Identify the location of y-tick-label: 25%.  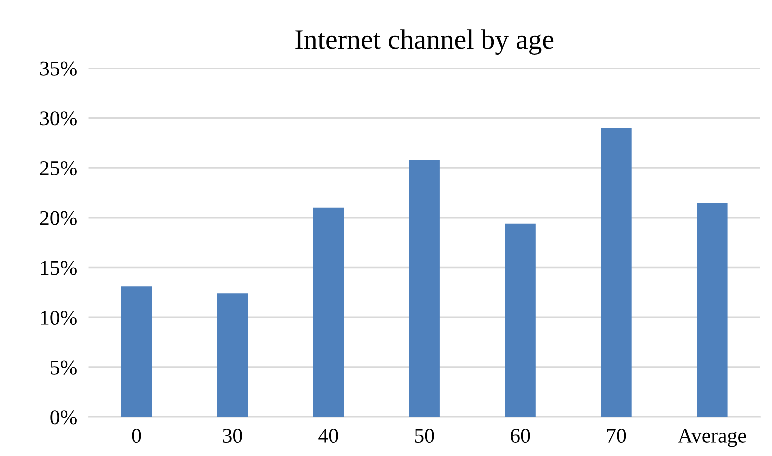
(58, 168).